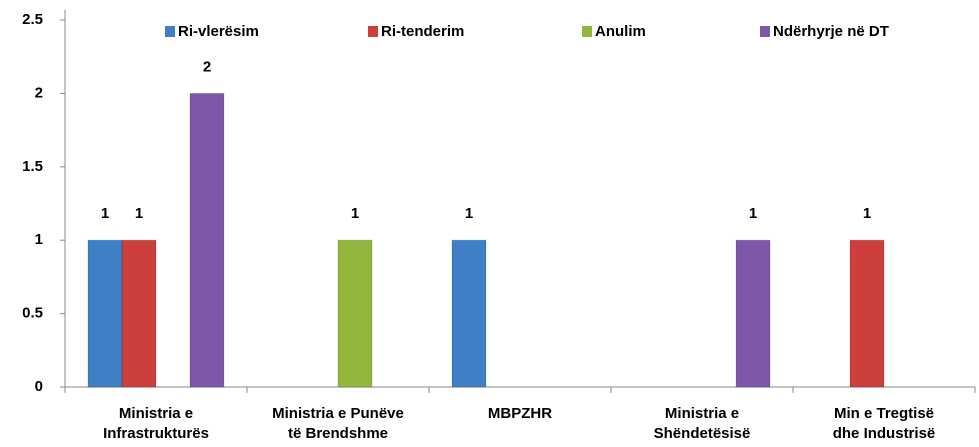 This screenshot has width=979, height=447. Describe the element at coordinates (884, 413) in the screenshot. I see `x-tick-label: Min e Tregtisë` at that location.